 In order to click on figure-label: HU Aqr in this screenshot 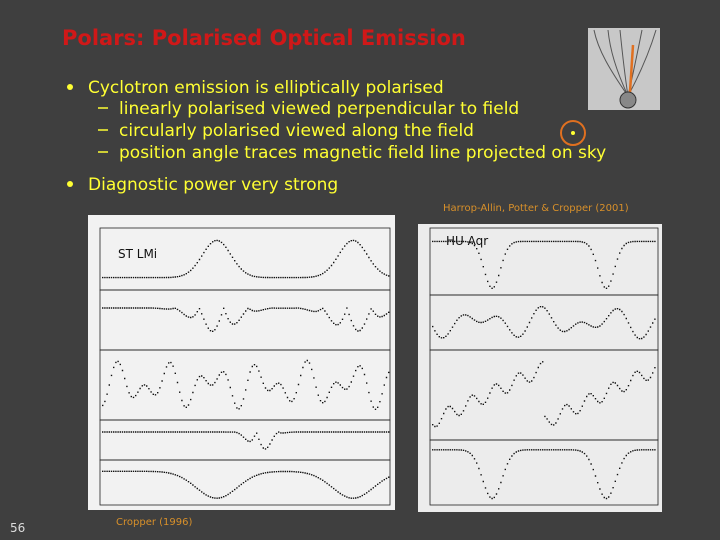, I will do `click(467, 241)`.